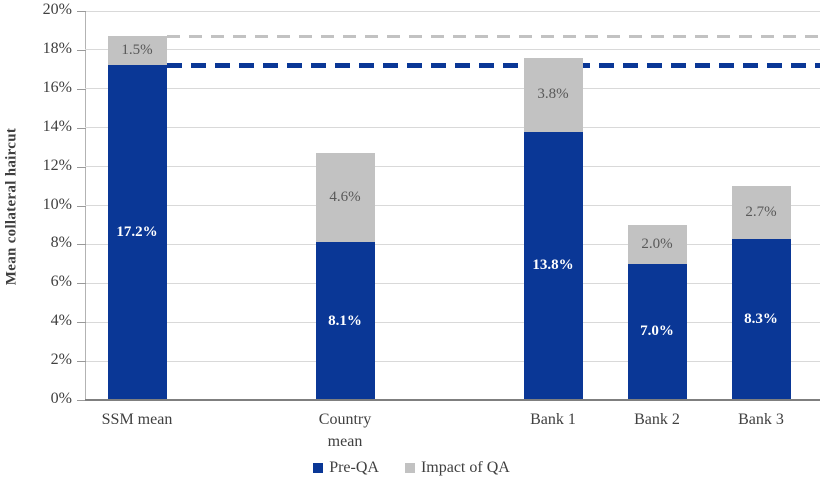 The height and width of the screenshot is (494, 823). I want to click on legend: Pre-QA Impact of QA, so click(411, 468).